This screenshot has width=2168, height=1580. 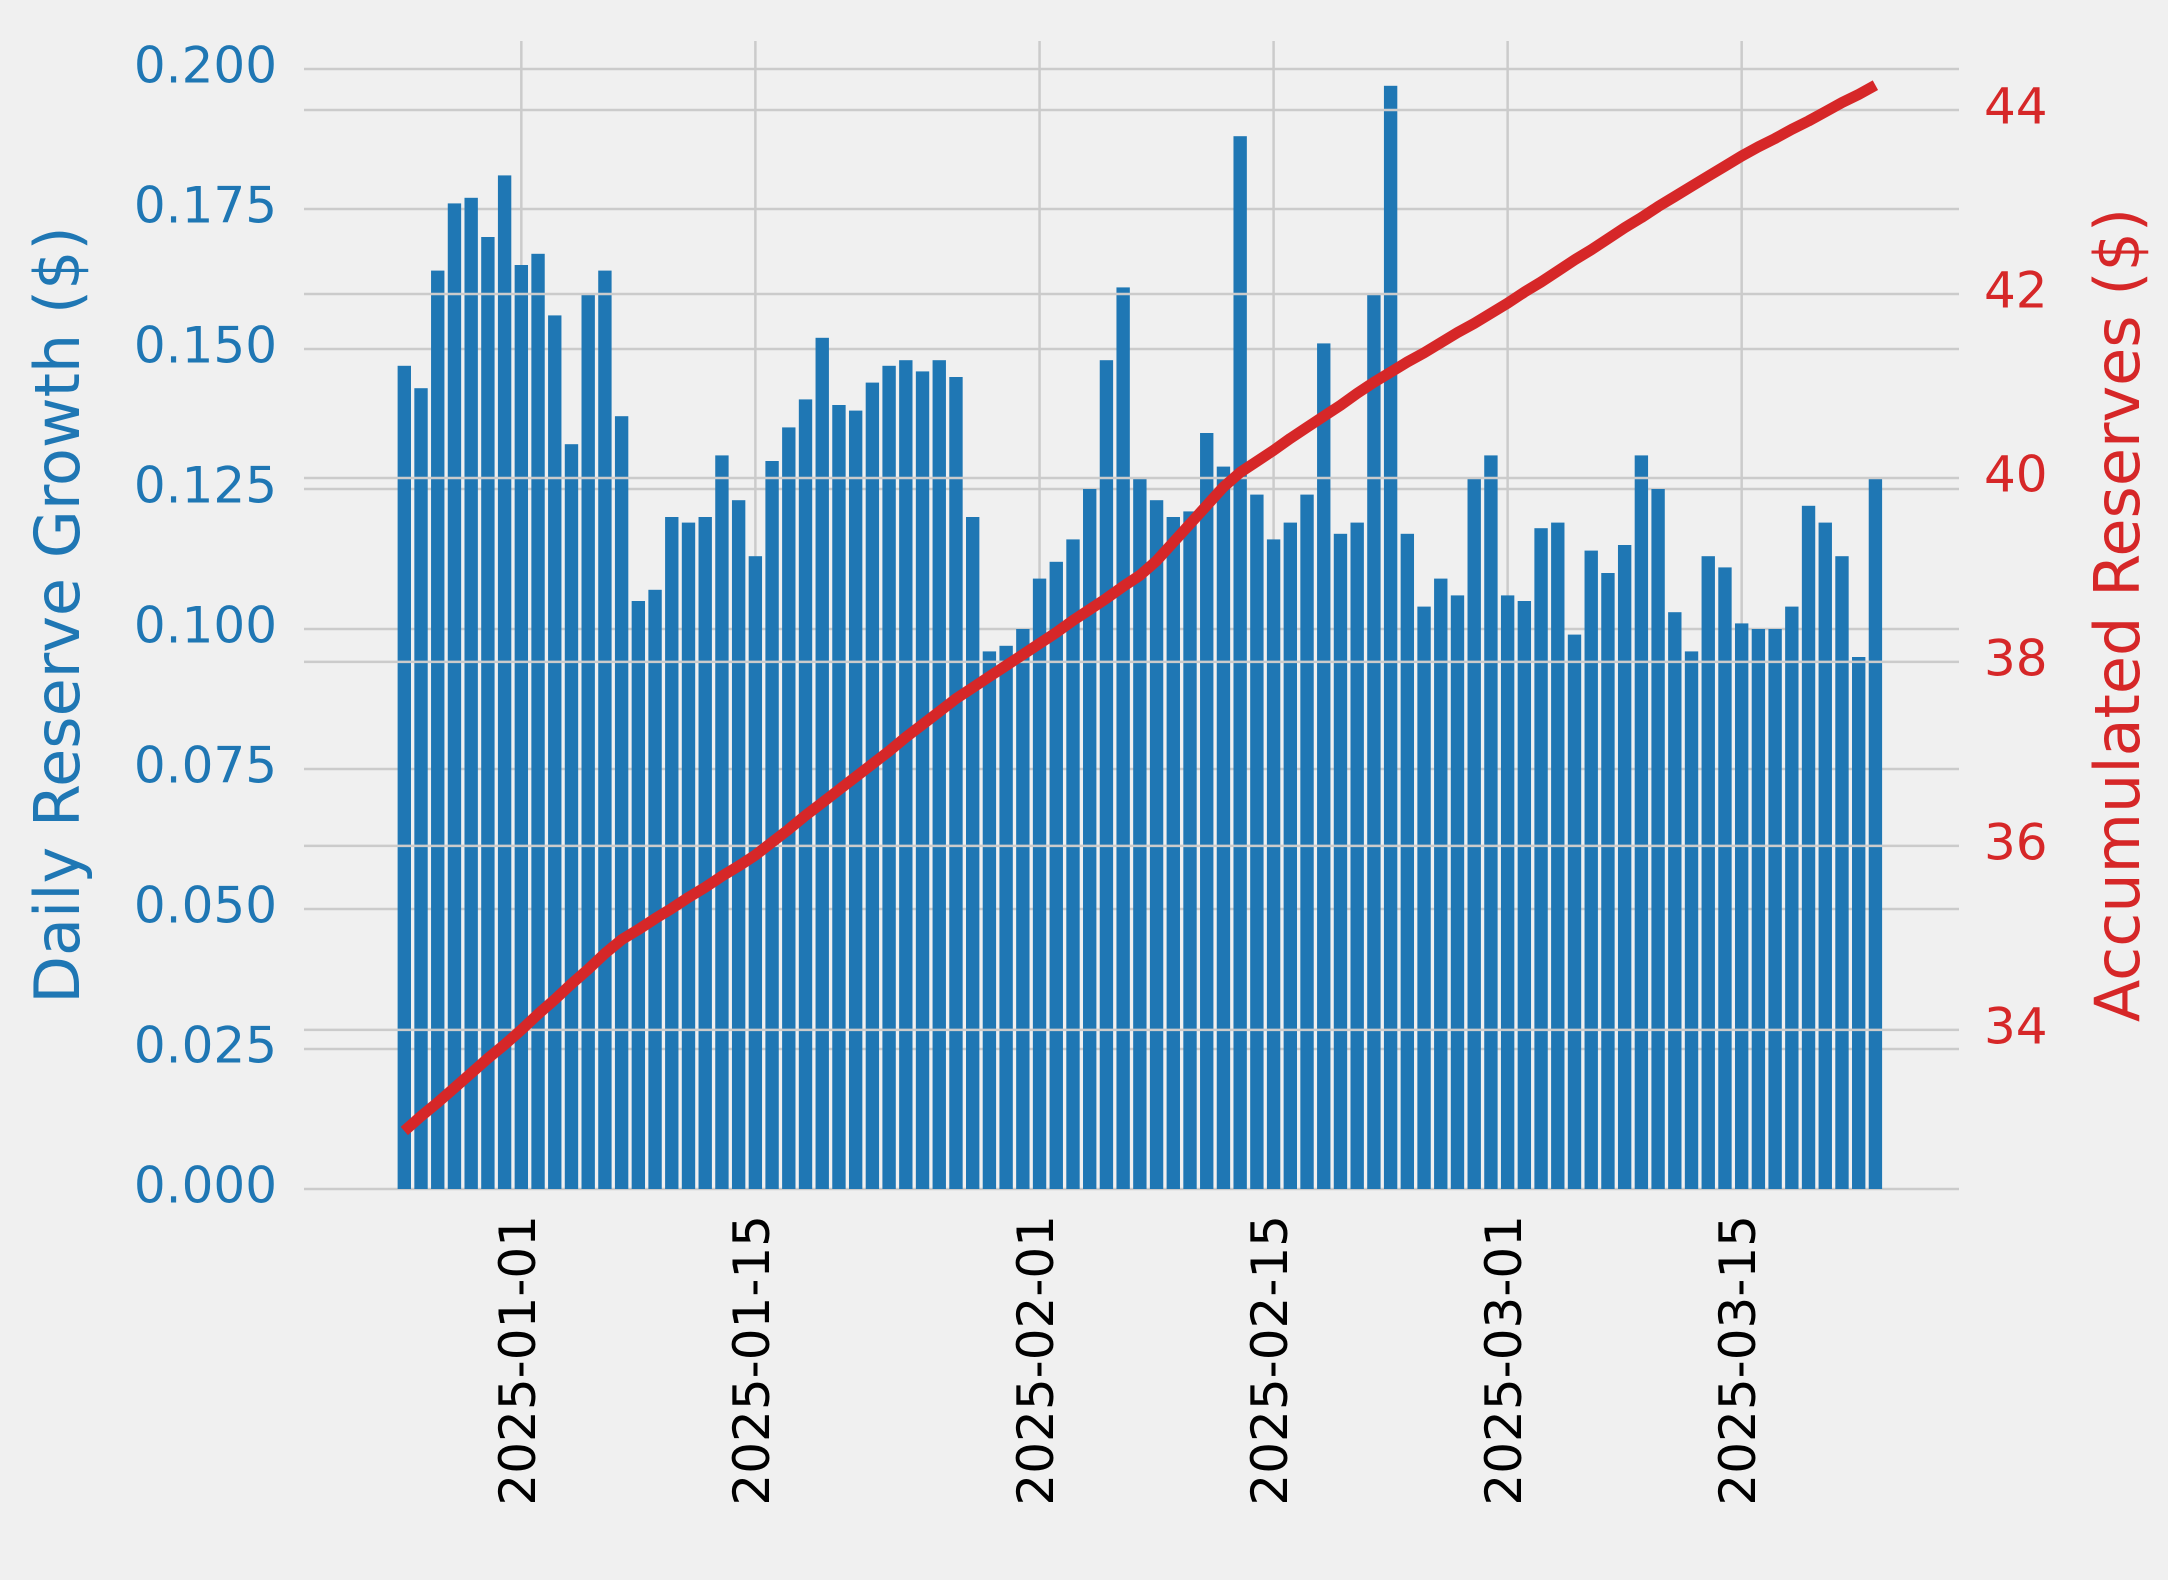 I want to click on x-tick-label: 2025-01-15, so click(x=752, y=1360).